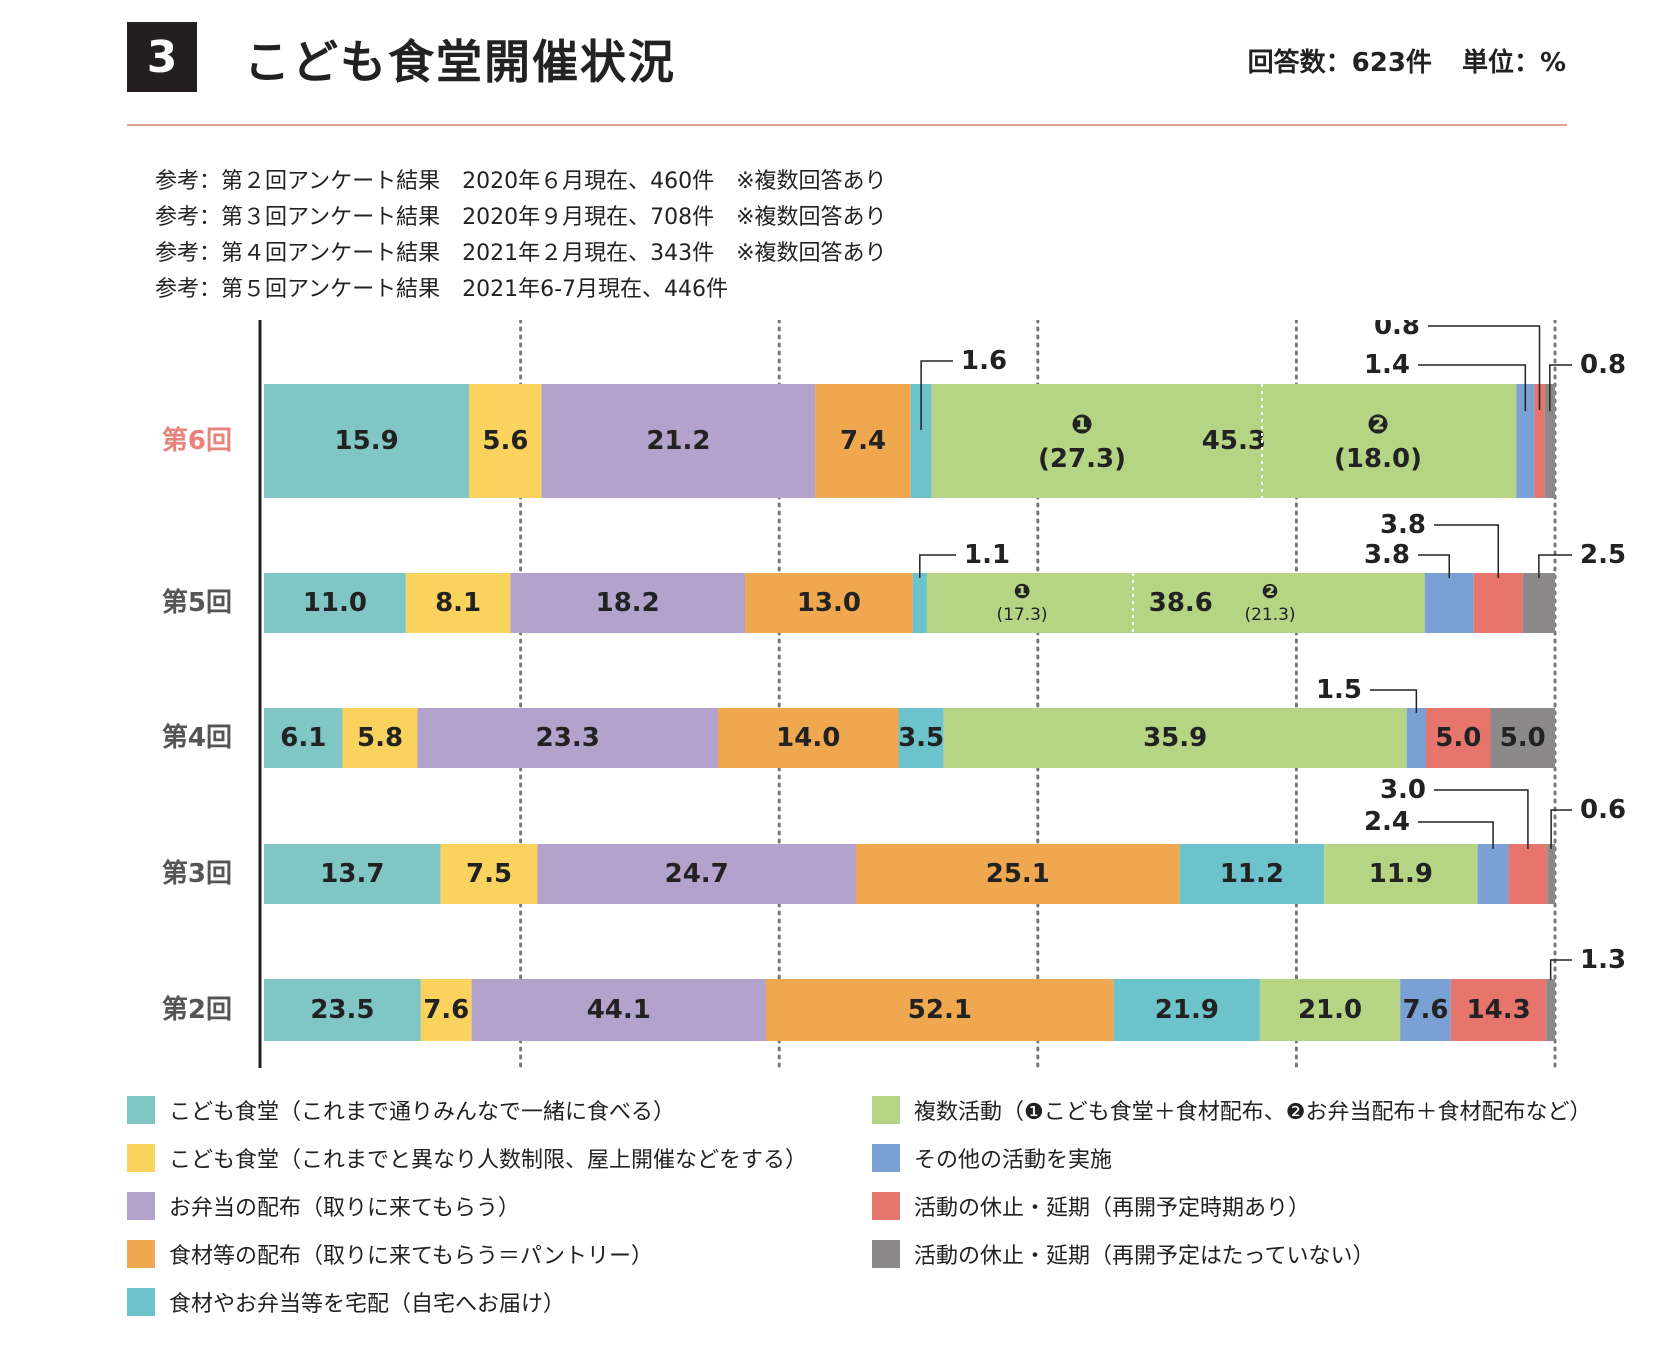  What do you see at coordinates (1378, 425) in the screenshot?
I see `sub-marker: ❷` at bounding box center [1378, 425].